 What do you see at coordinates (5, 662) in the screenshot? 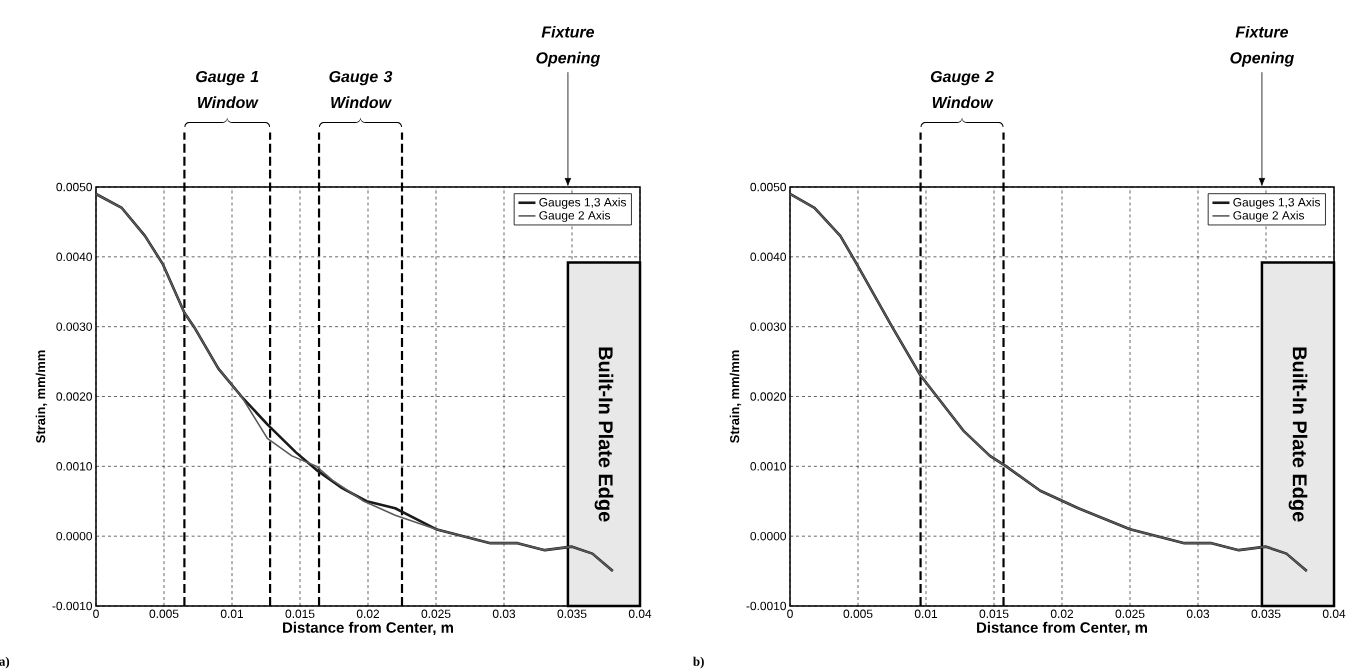
I see `text: a)` at bounding box center [5, 662].